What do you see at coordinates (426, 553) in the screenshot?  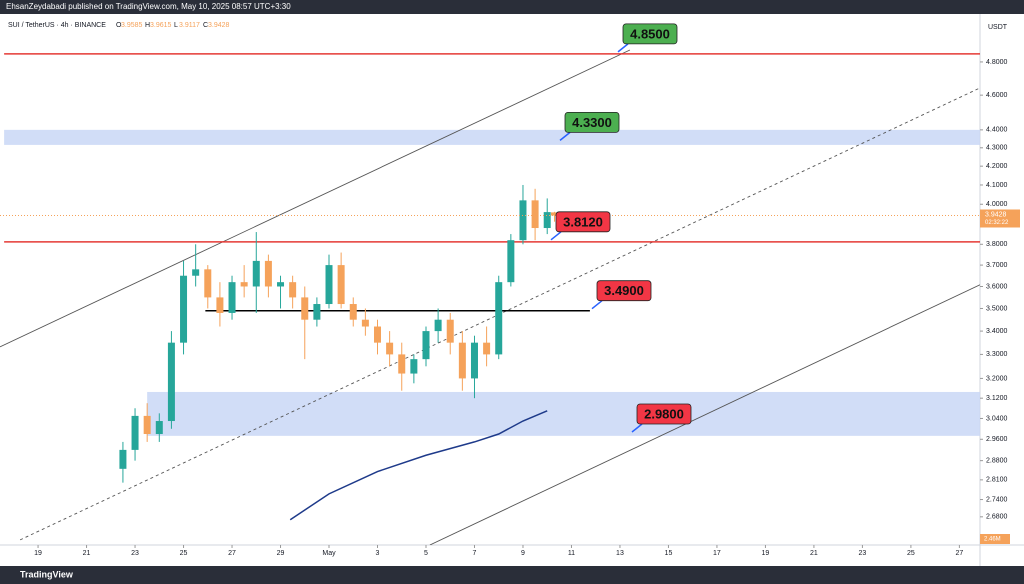 I see `x-tick-label: 5` at bounding box center [426, 553].